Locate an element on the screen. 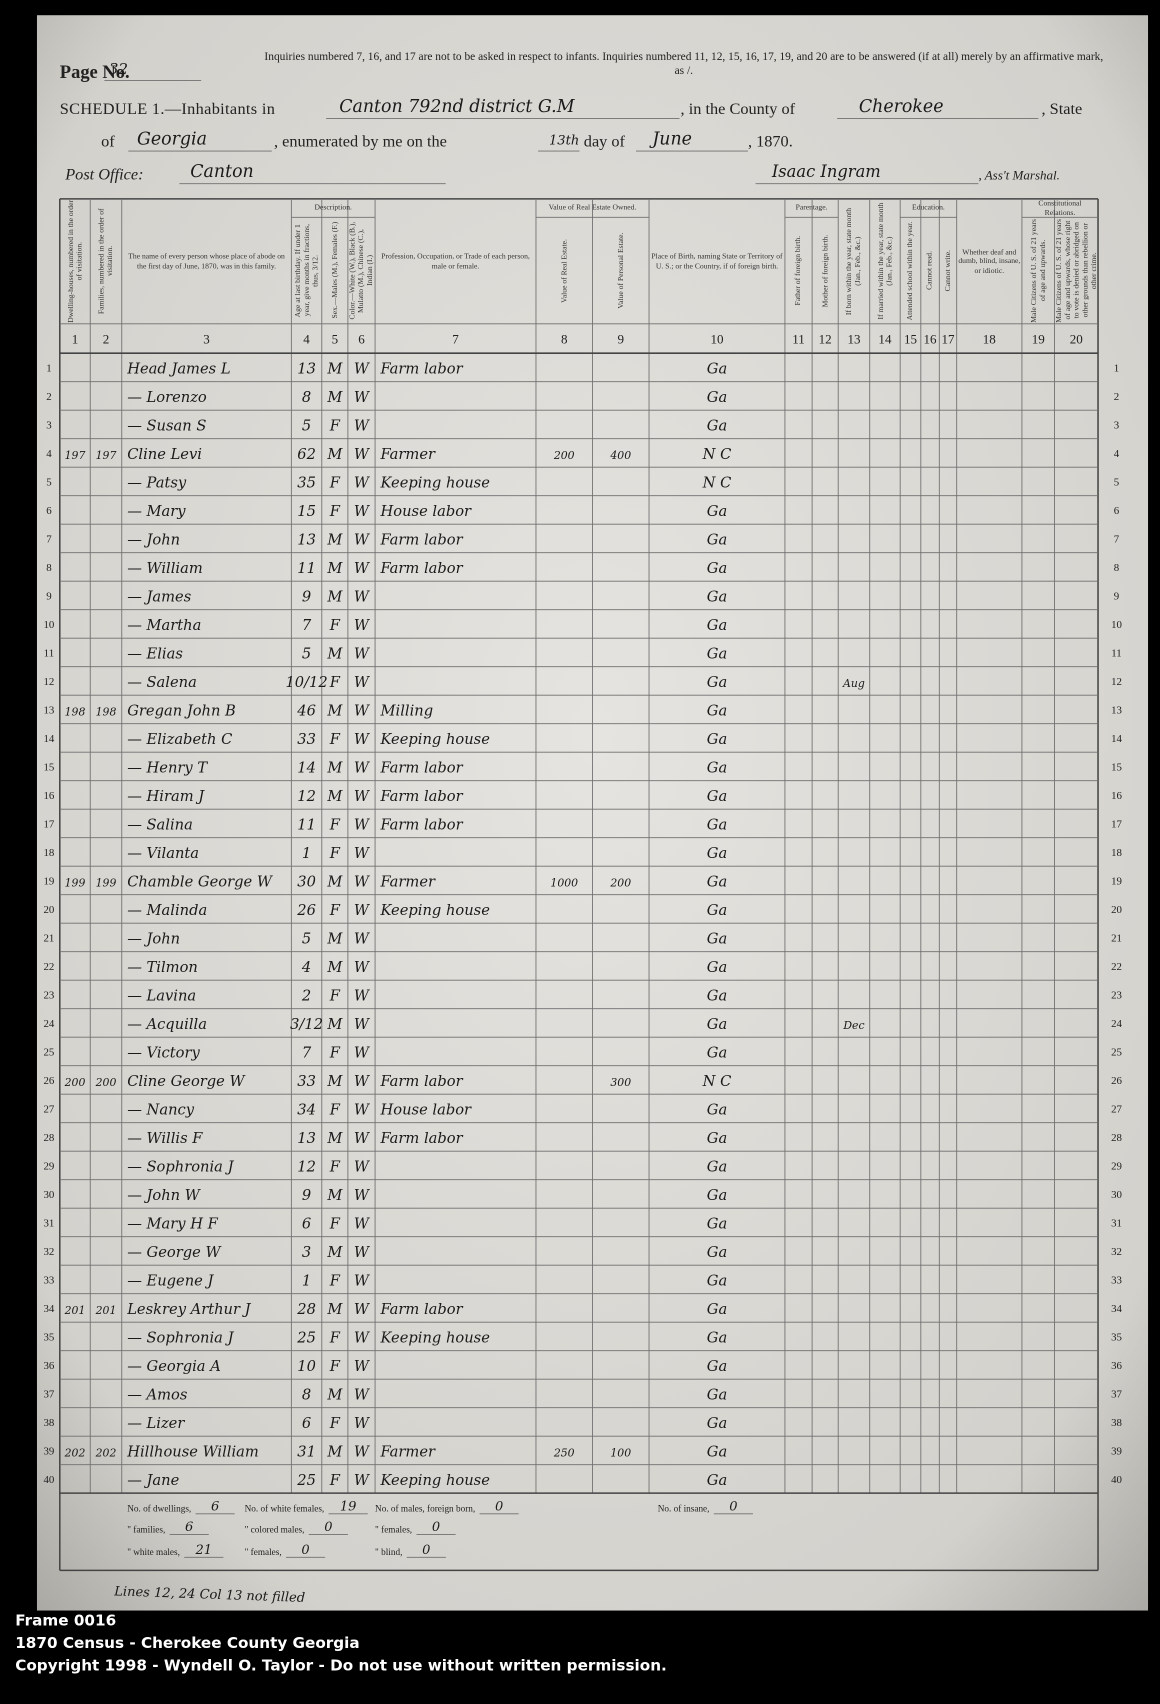 Image resolution: width=1160 pixels, height=1704 pixels. column-header-box: Father of foreign birth. is located at coordinates (798, 271).